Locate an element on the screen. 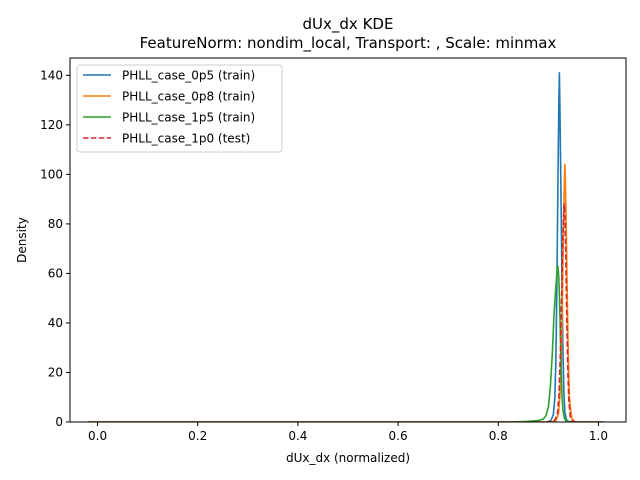  y-tick-label: 120 is located at coordinates (51, 125).